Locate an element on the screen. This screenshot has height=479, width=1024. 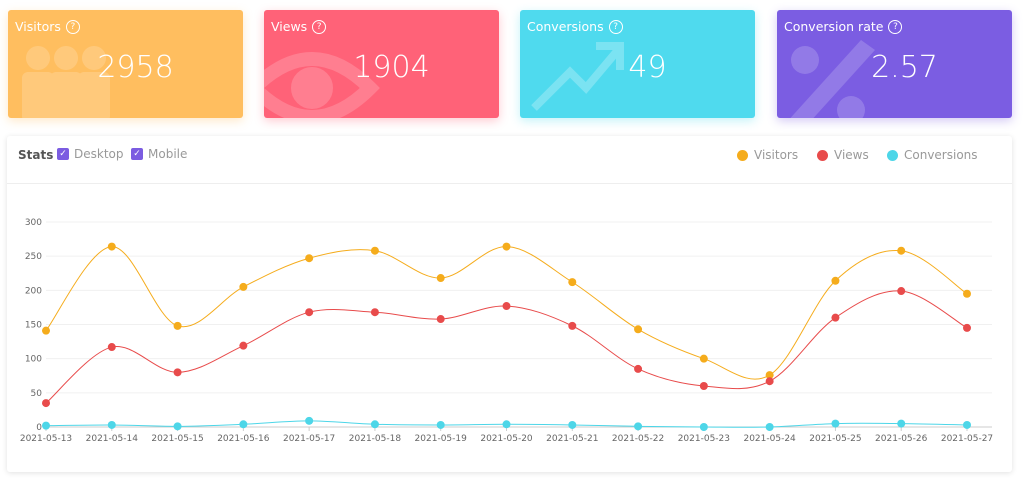
card-label: Visitors is located at coordinates (38, 26).